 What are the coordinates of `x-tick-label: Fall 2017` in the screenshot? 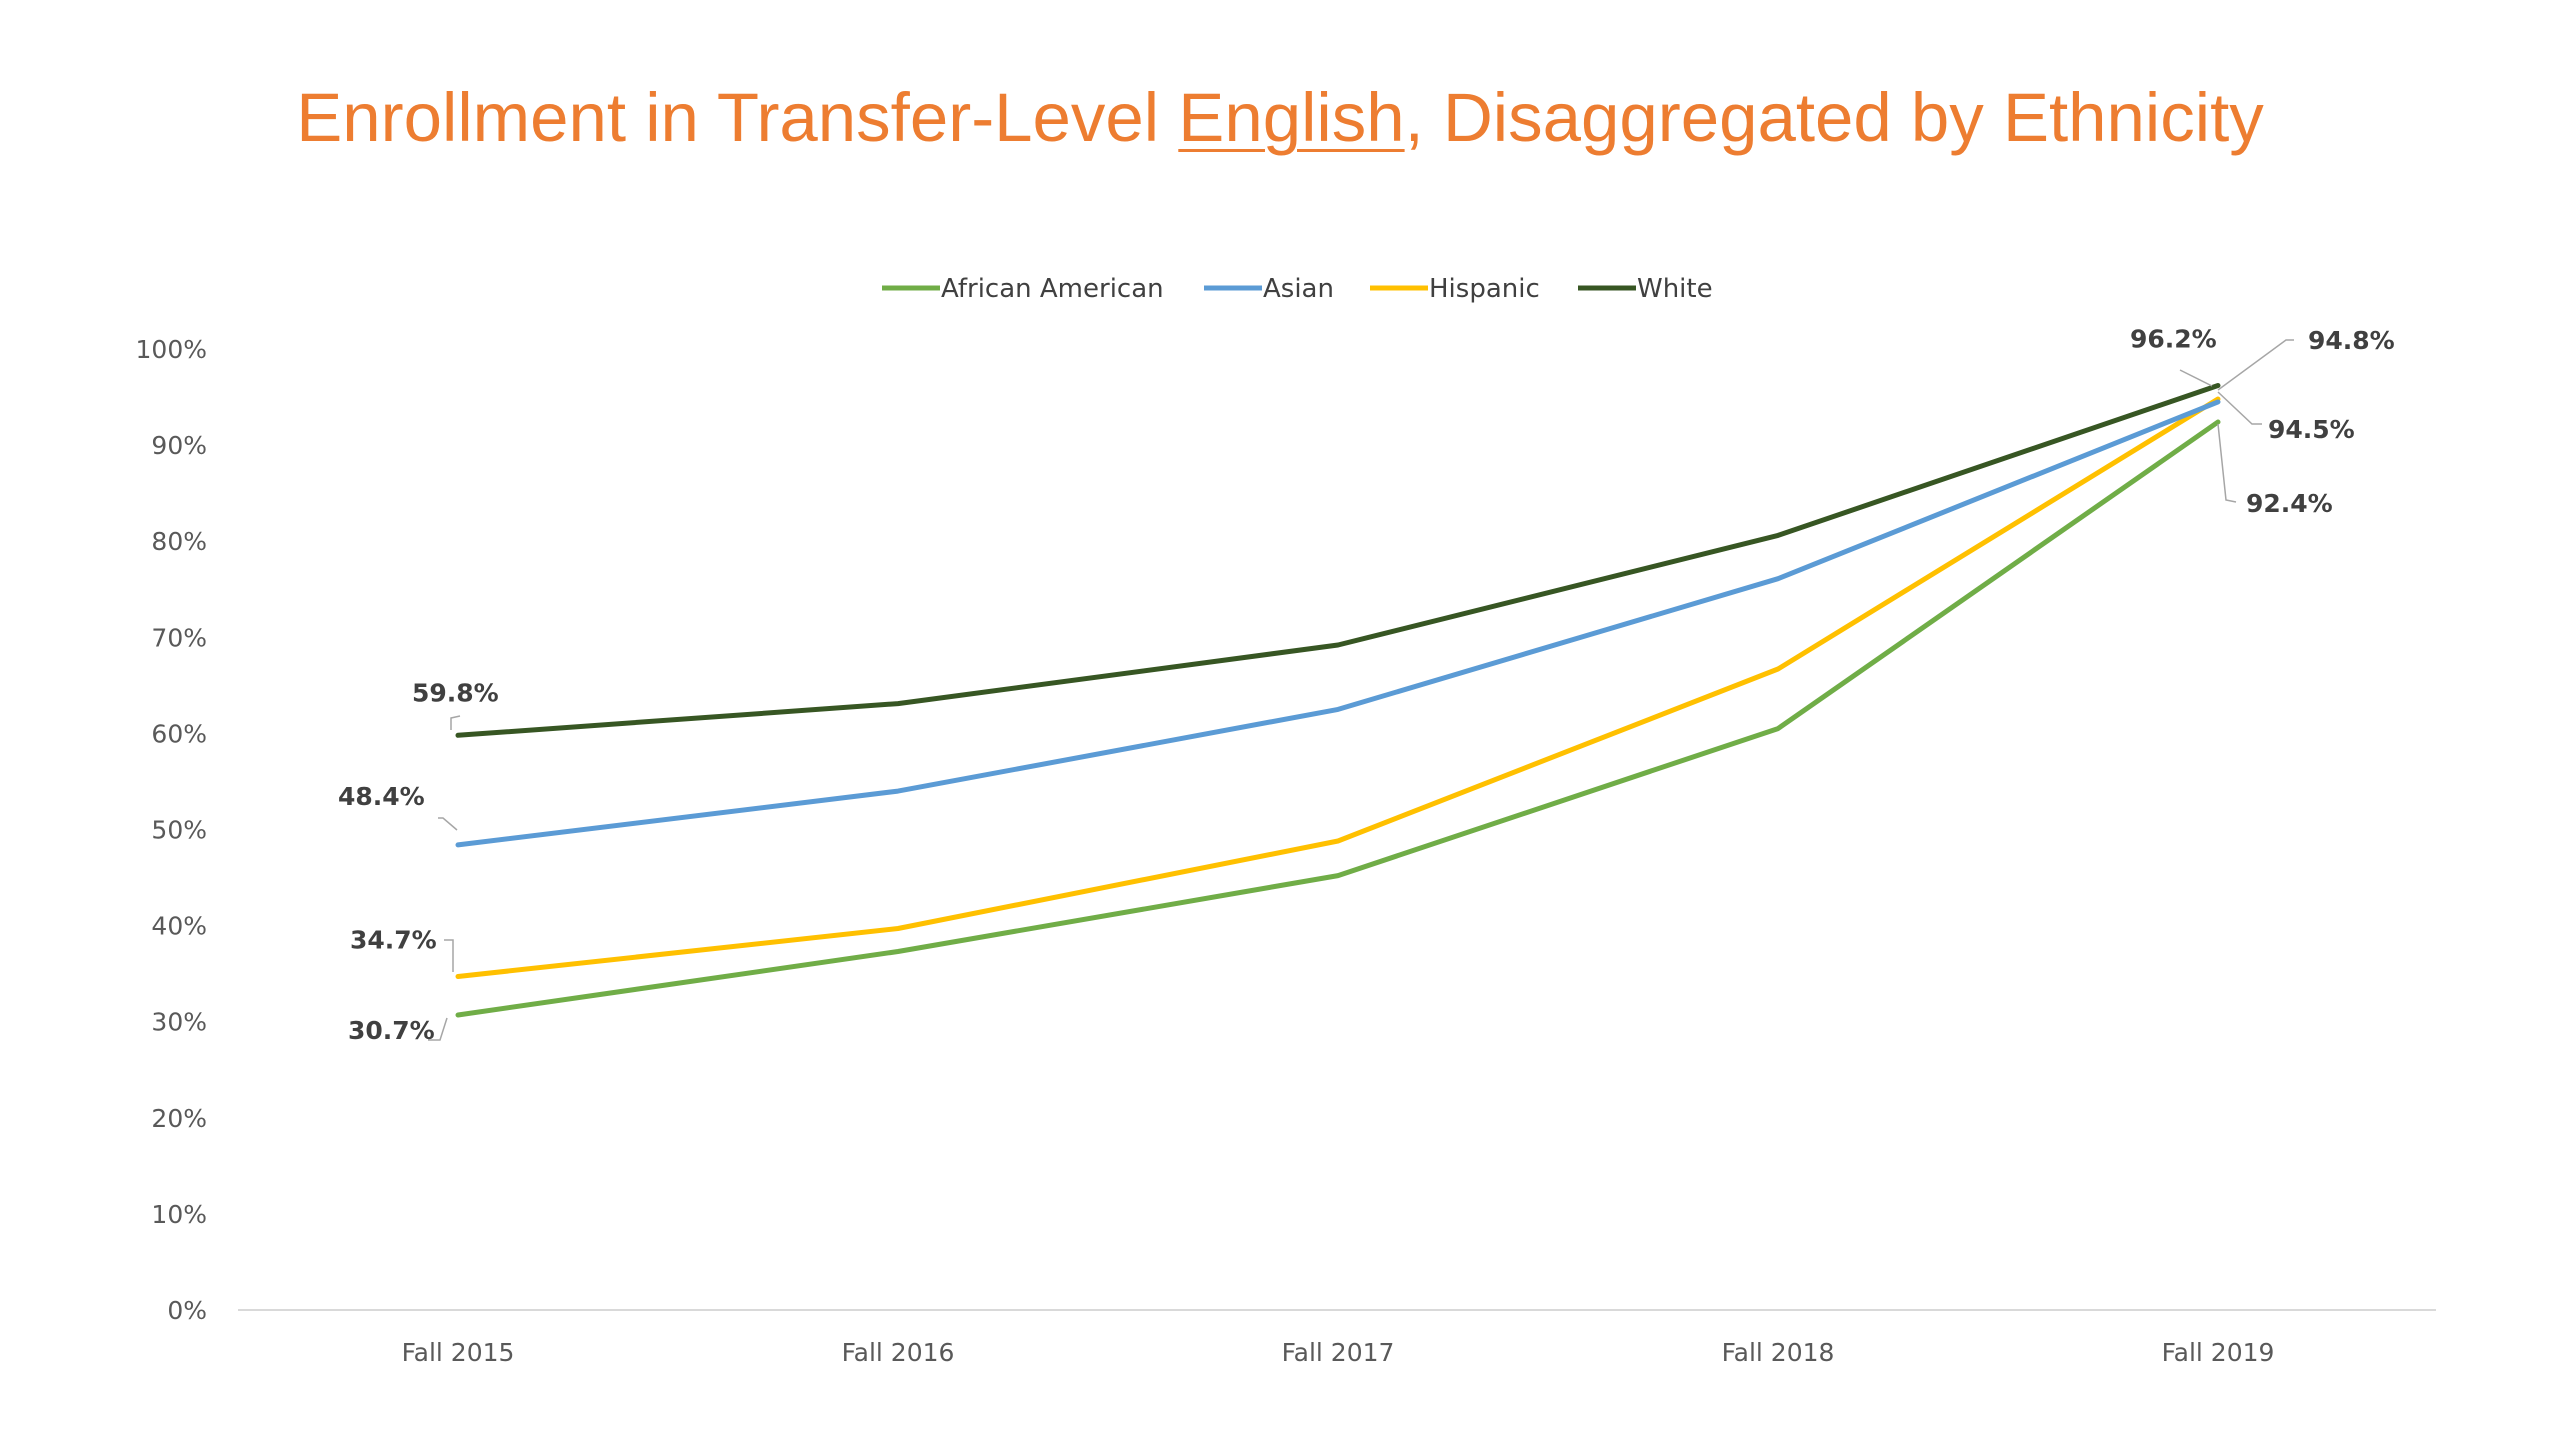 It's located at (1338, 1352).